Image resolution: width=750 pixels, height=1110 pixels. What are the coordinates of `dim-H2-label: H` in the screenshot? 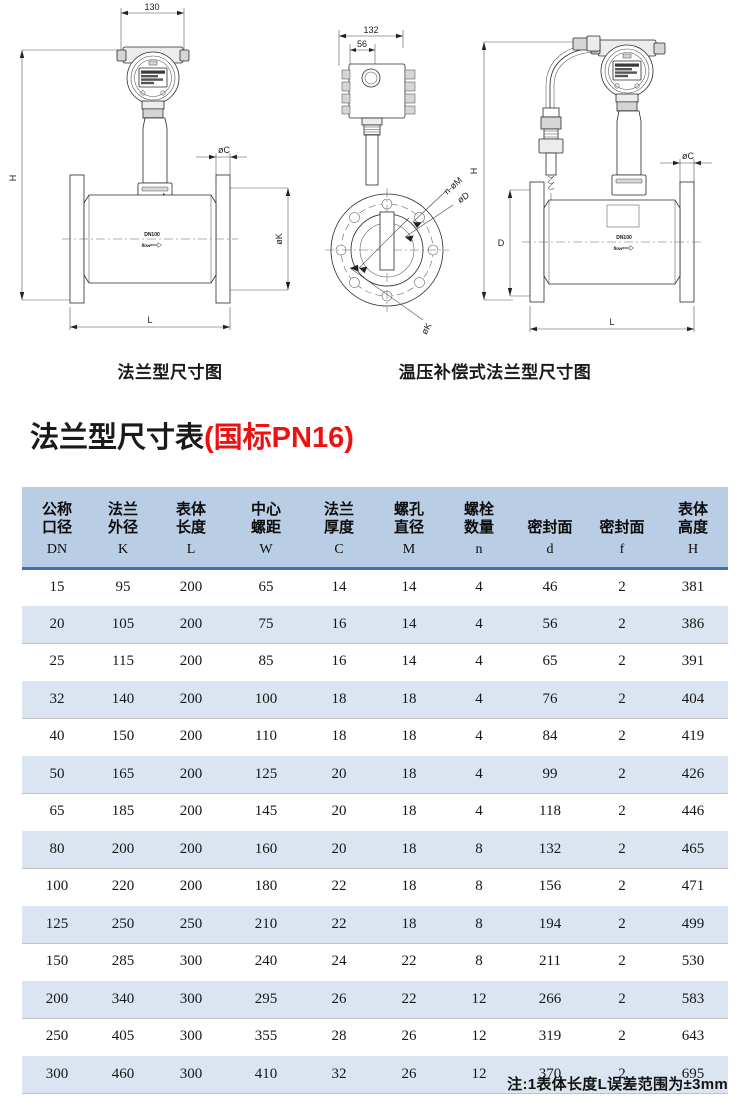 It's located at (474, 171).